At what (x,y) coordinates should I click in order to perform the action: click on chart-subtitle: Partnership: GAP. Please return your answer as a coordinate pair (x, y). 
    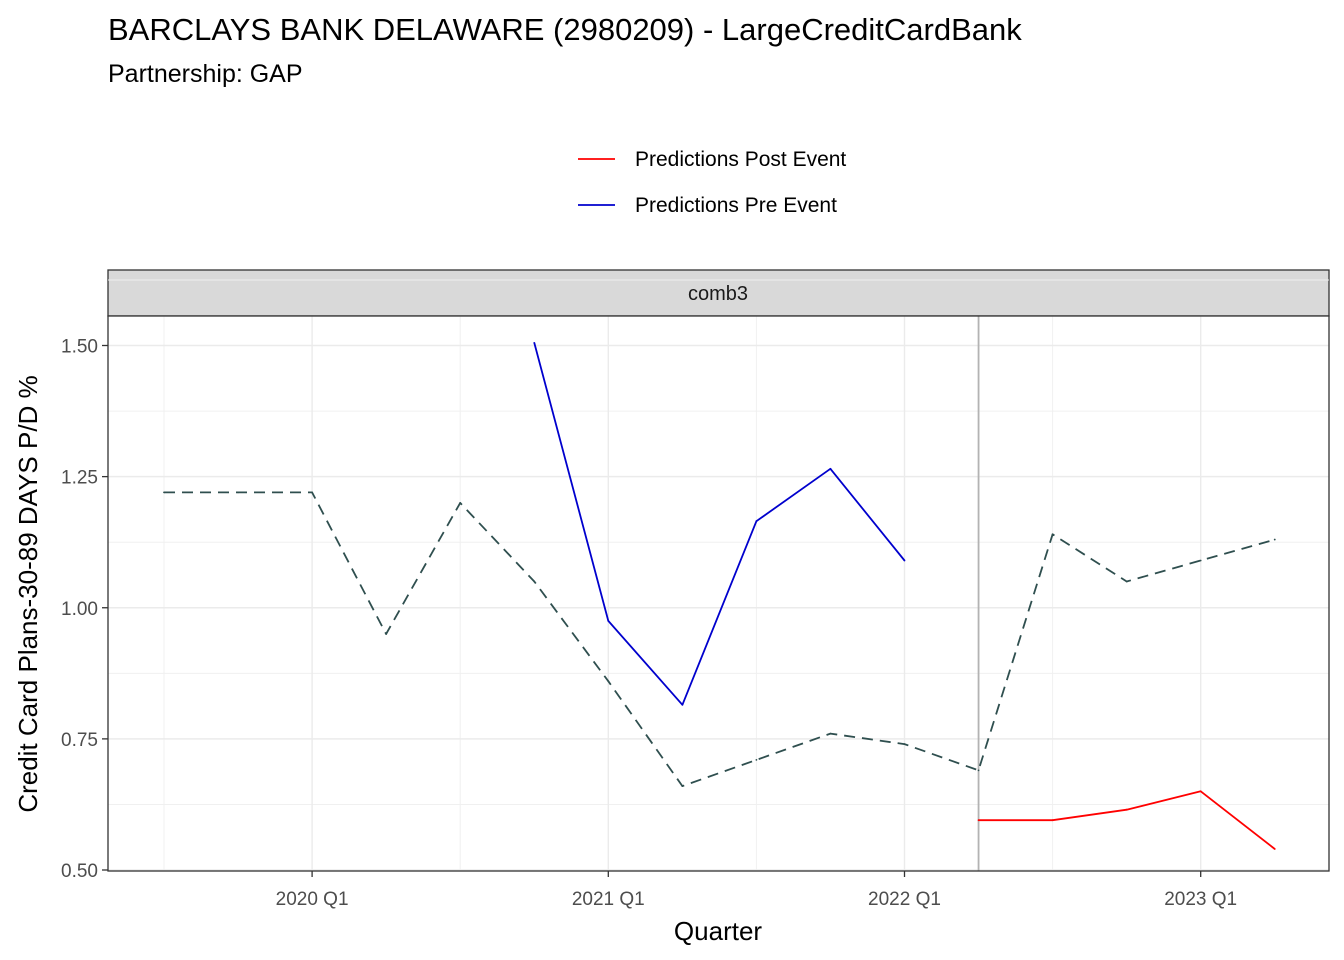
    Looking at the image, I should click on (205, 74).